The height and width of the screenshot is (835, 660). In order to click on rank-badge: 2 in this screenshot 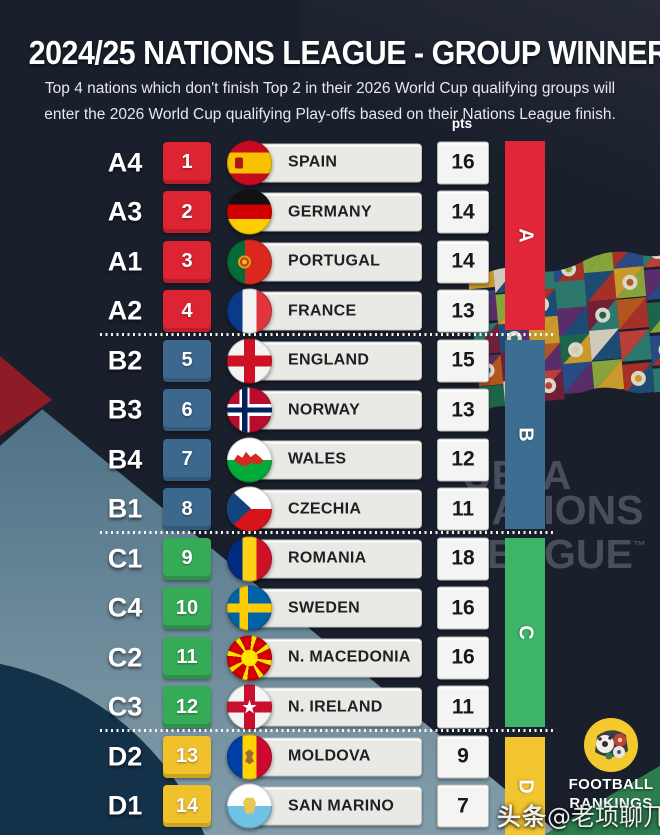, I will do `click(187, 212)`.